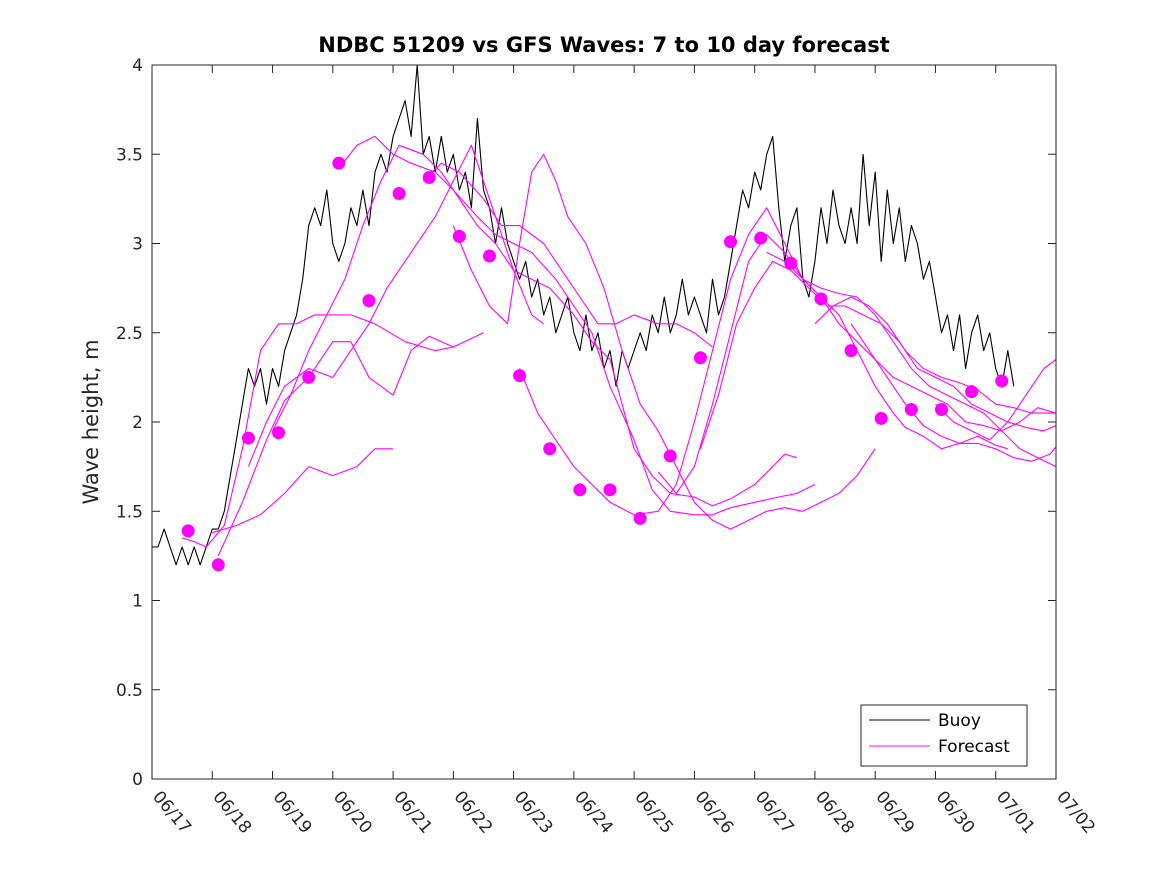 The height and width of the screenshot is (875, 1167). What do you see at coordinates (959, 721) in the screenshot?
I see `legend-buoy-label: Buoy` at bounding box center [959, 721].